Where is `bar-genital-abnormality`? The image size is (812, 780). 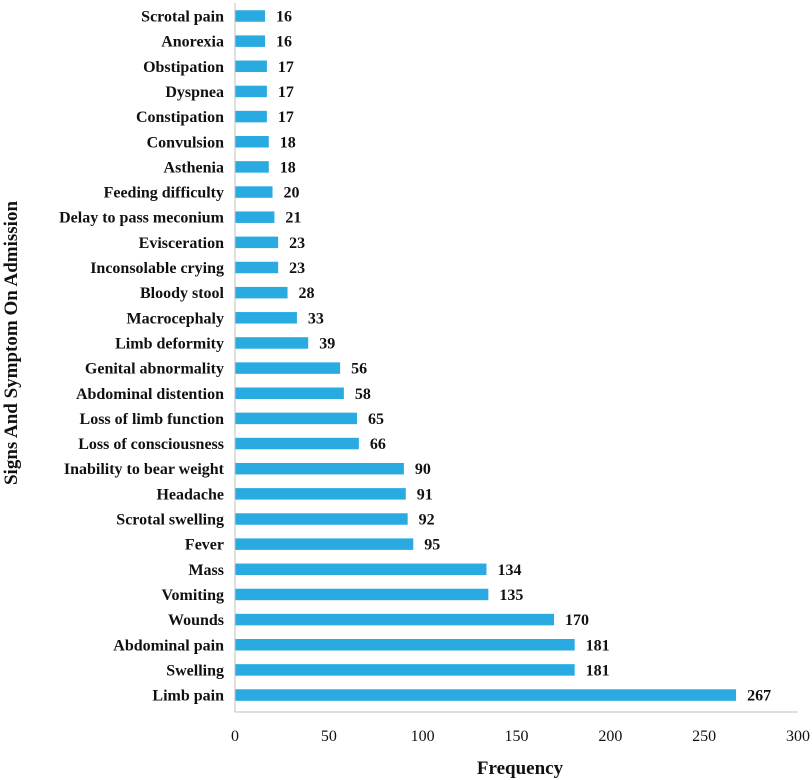 bar-genital-abnormality is located at coordinates (288, 368).